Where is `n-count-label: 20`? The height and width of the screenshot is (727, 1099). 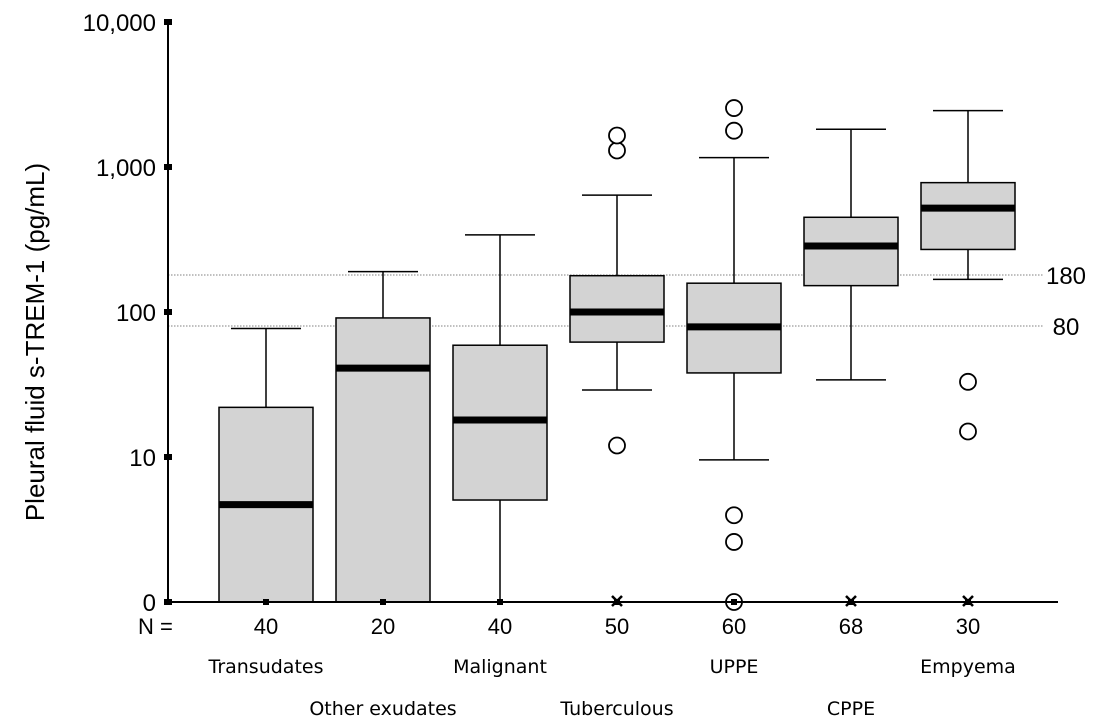 n-count-label: 20 is located at coordinates (383, 626).